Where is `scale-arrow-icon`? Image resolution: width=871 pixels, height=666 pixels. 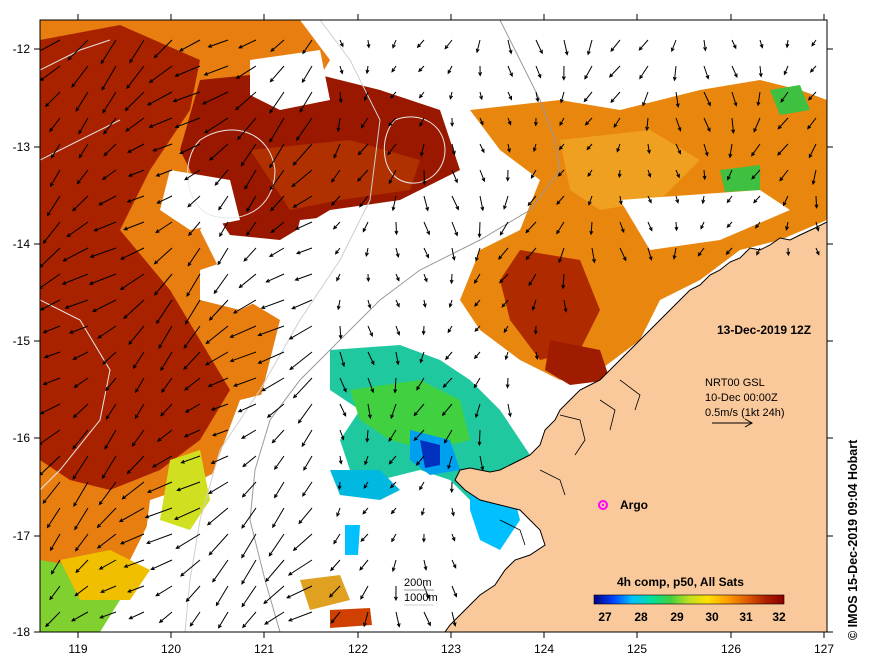
scale-arrow-icon is located at coordinates (733, 423).